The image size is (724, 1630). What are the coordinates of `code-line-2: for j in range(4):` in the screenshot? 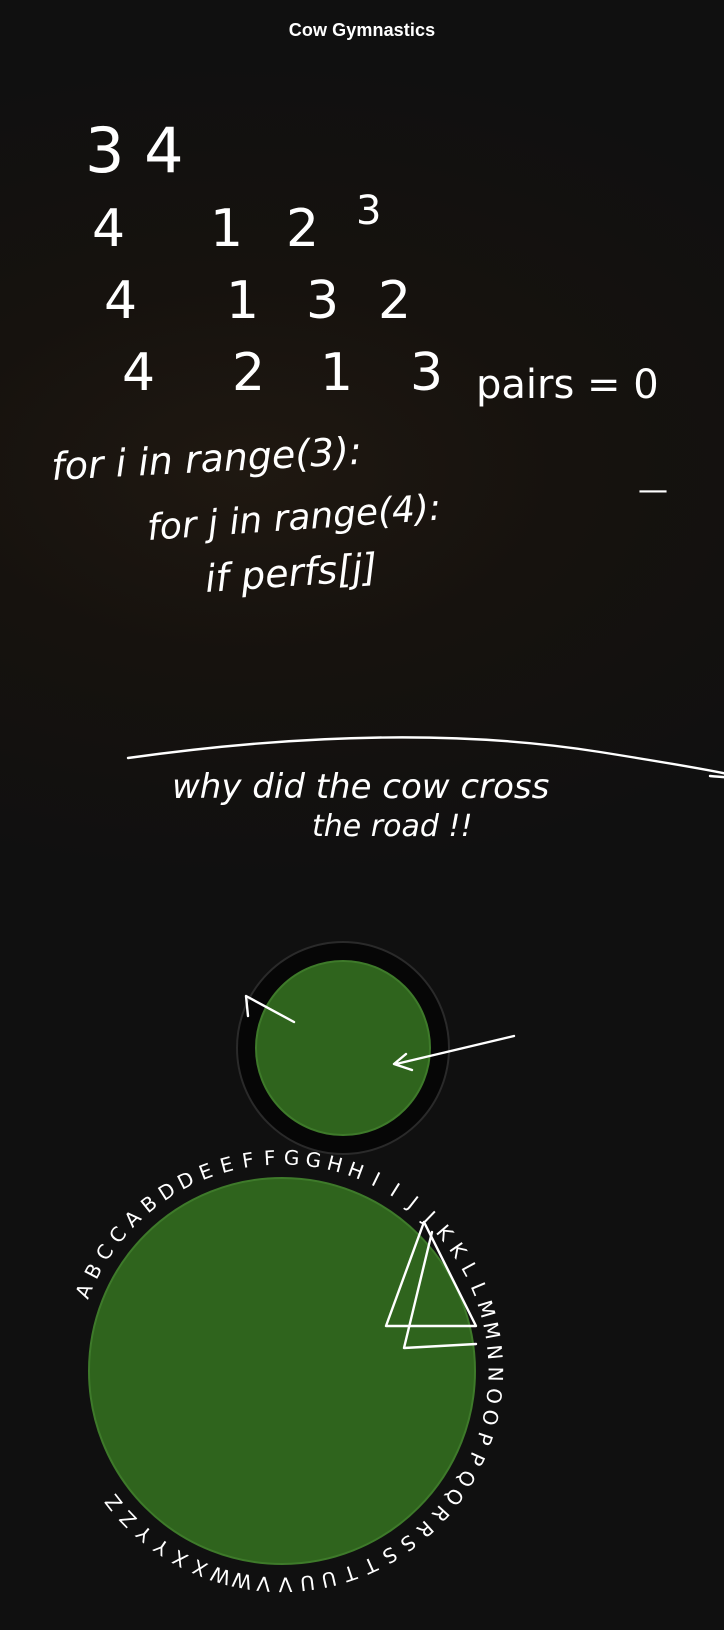 It's located at (294, 518).